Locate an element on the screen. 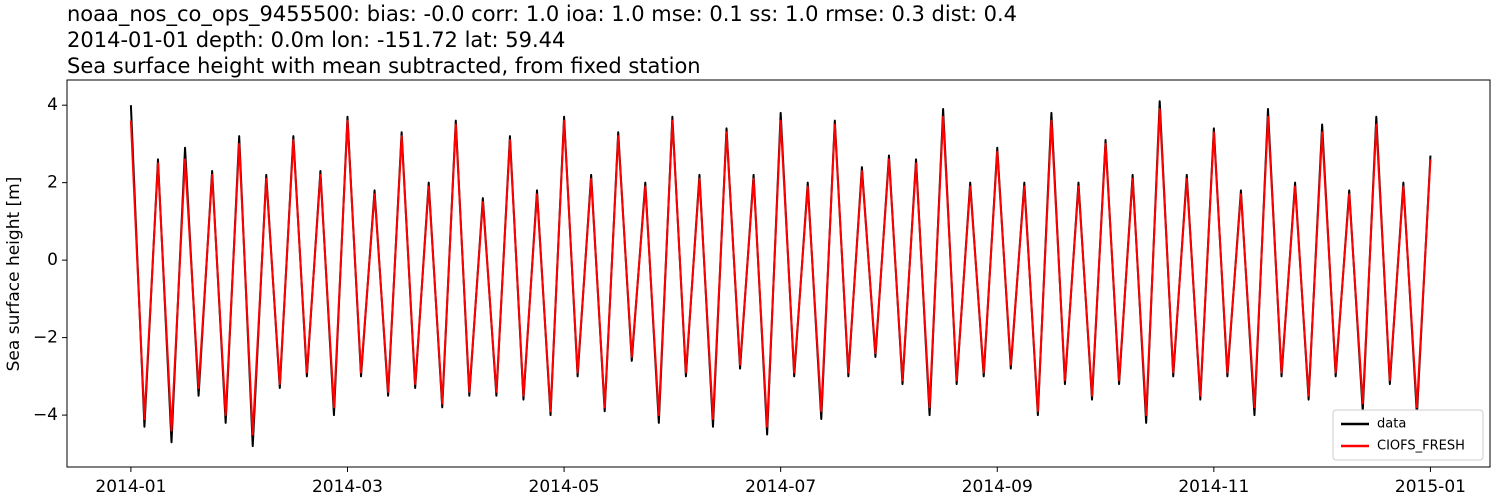  x-tick-label: 2015-01 is located at coordinates (1430, 487).